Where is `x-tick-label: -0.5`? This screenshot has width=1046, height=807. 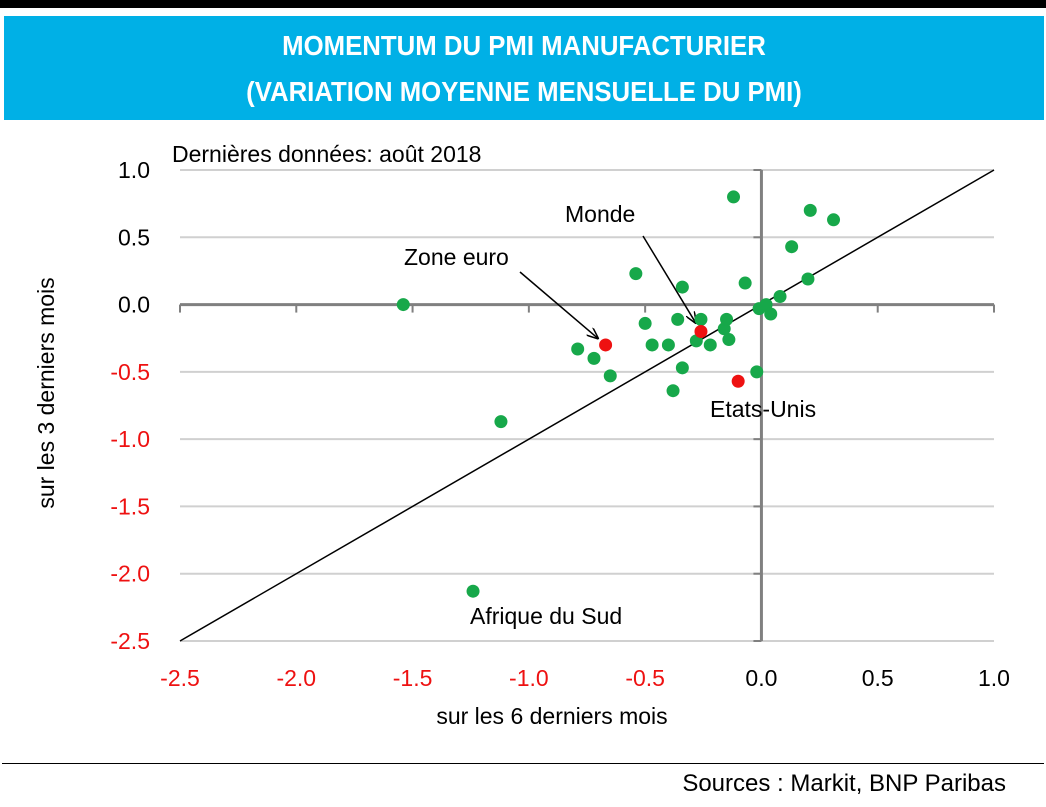 x-tick-label: -0.5 is located at coordinates (645, 678).